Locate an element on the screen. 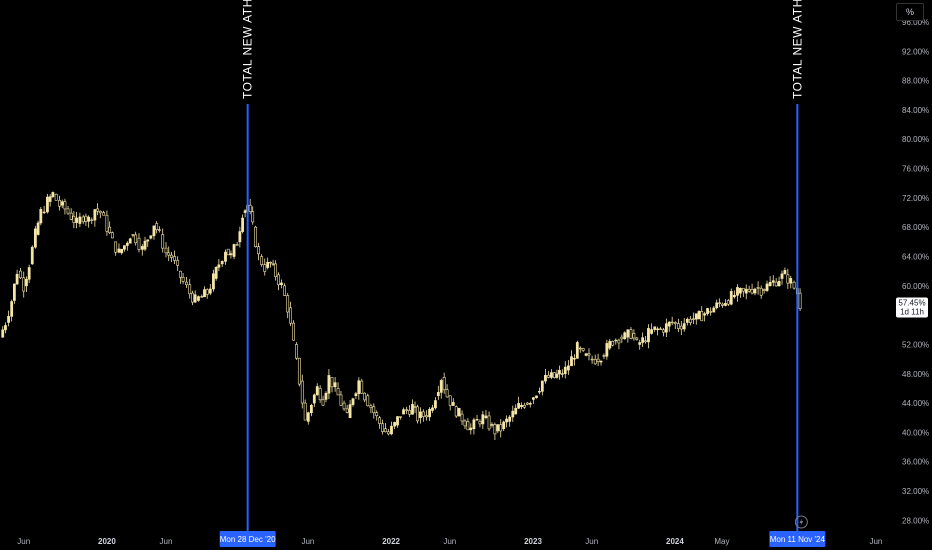 The height and width of the screenshot is (550, 932). y-tick-label: 80.00% is located at coordinates (915, 139).